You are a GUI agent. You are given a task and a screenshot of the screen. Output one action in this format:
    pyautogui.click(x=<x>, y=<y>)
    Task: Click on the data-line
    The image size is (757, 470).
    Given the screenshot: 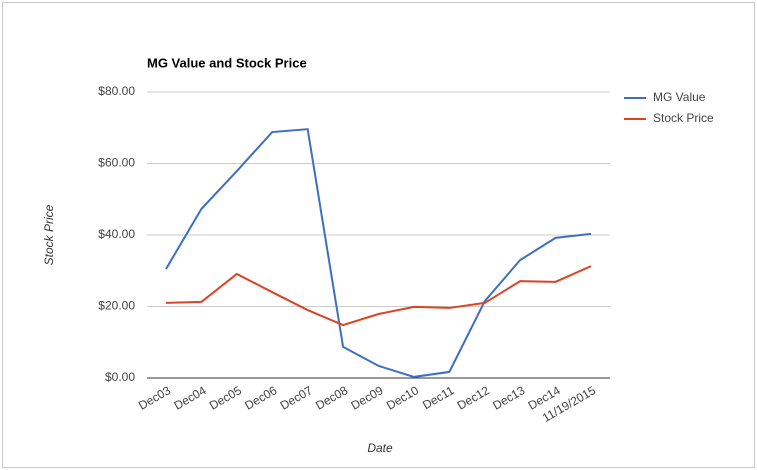 What is the action you would take?
    pyautogui.click(x=378, y=296)
    